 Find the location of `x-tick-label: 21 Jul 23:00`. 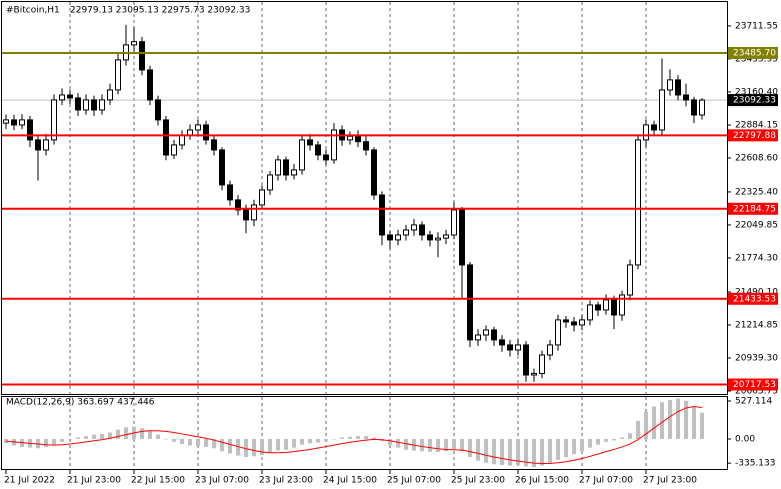

x-tick-label: 21 Jul 23:00 is located at coordinates (94, 481).